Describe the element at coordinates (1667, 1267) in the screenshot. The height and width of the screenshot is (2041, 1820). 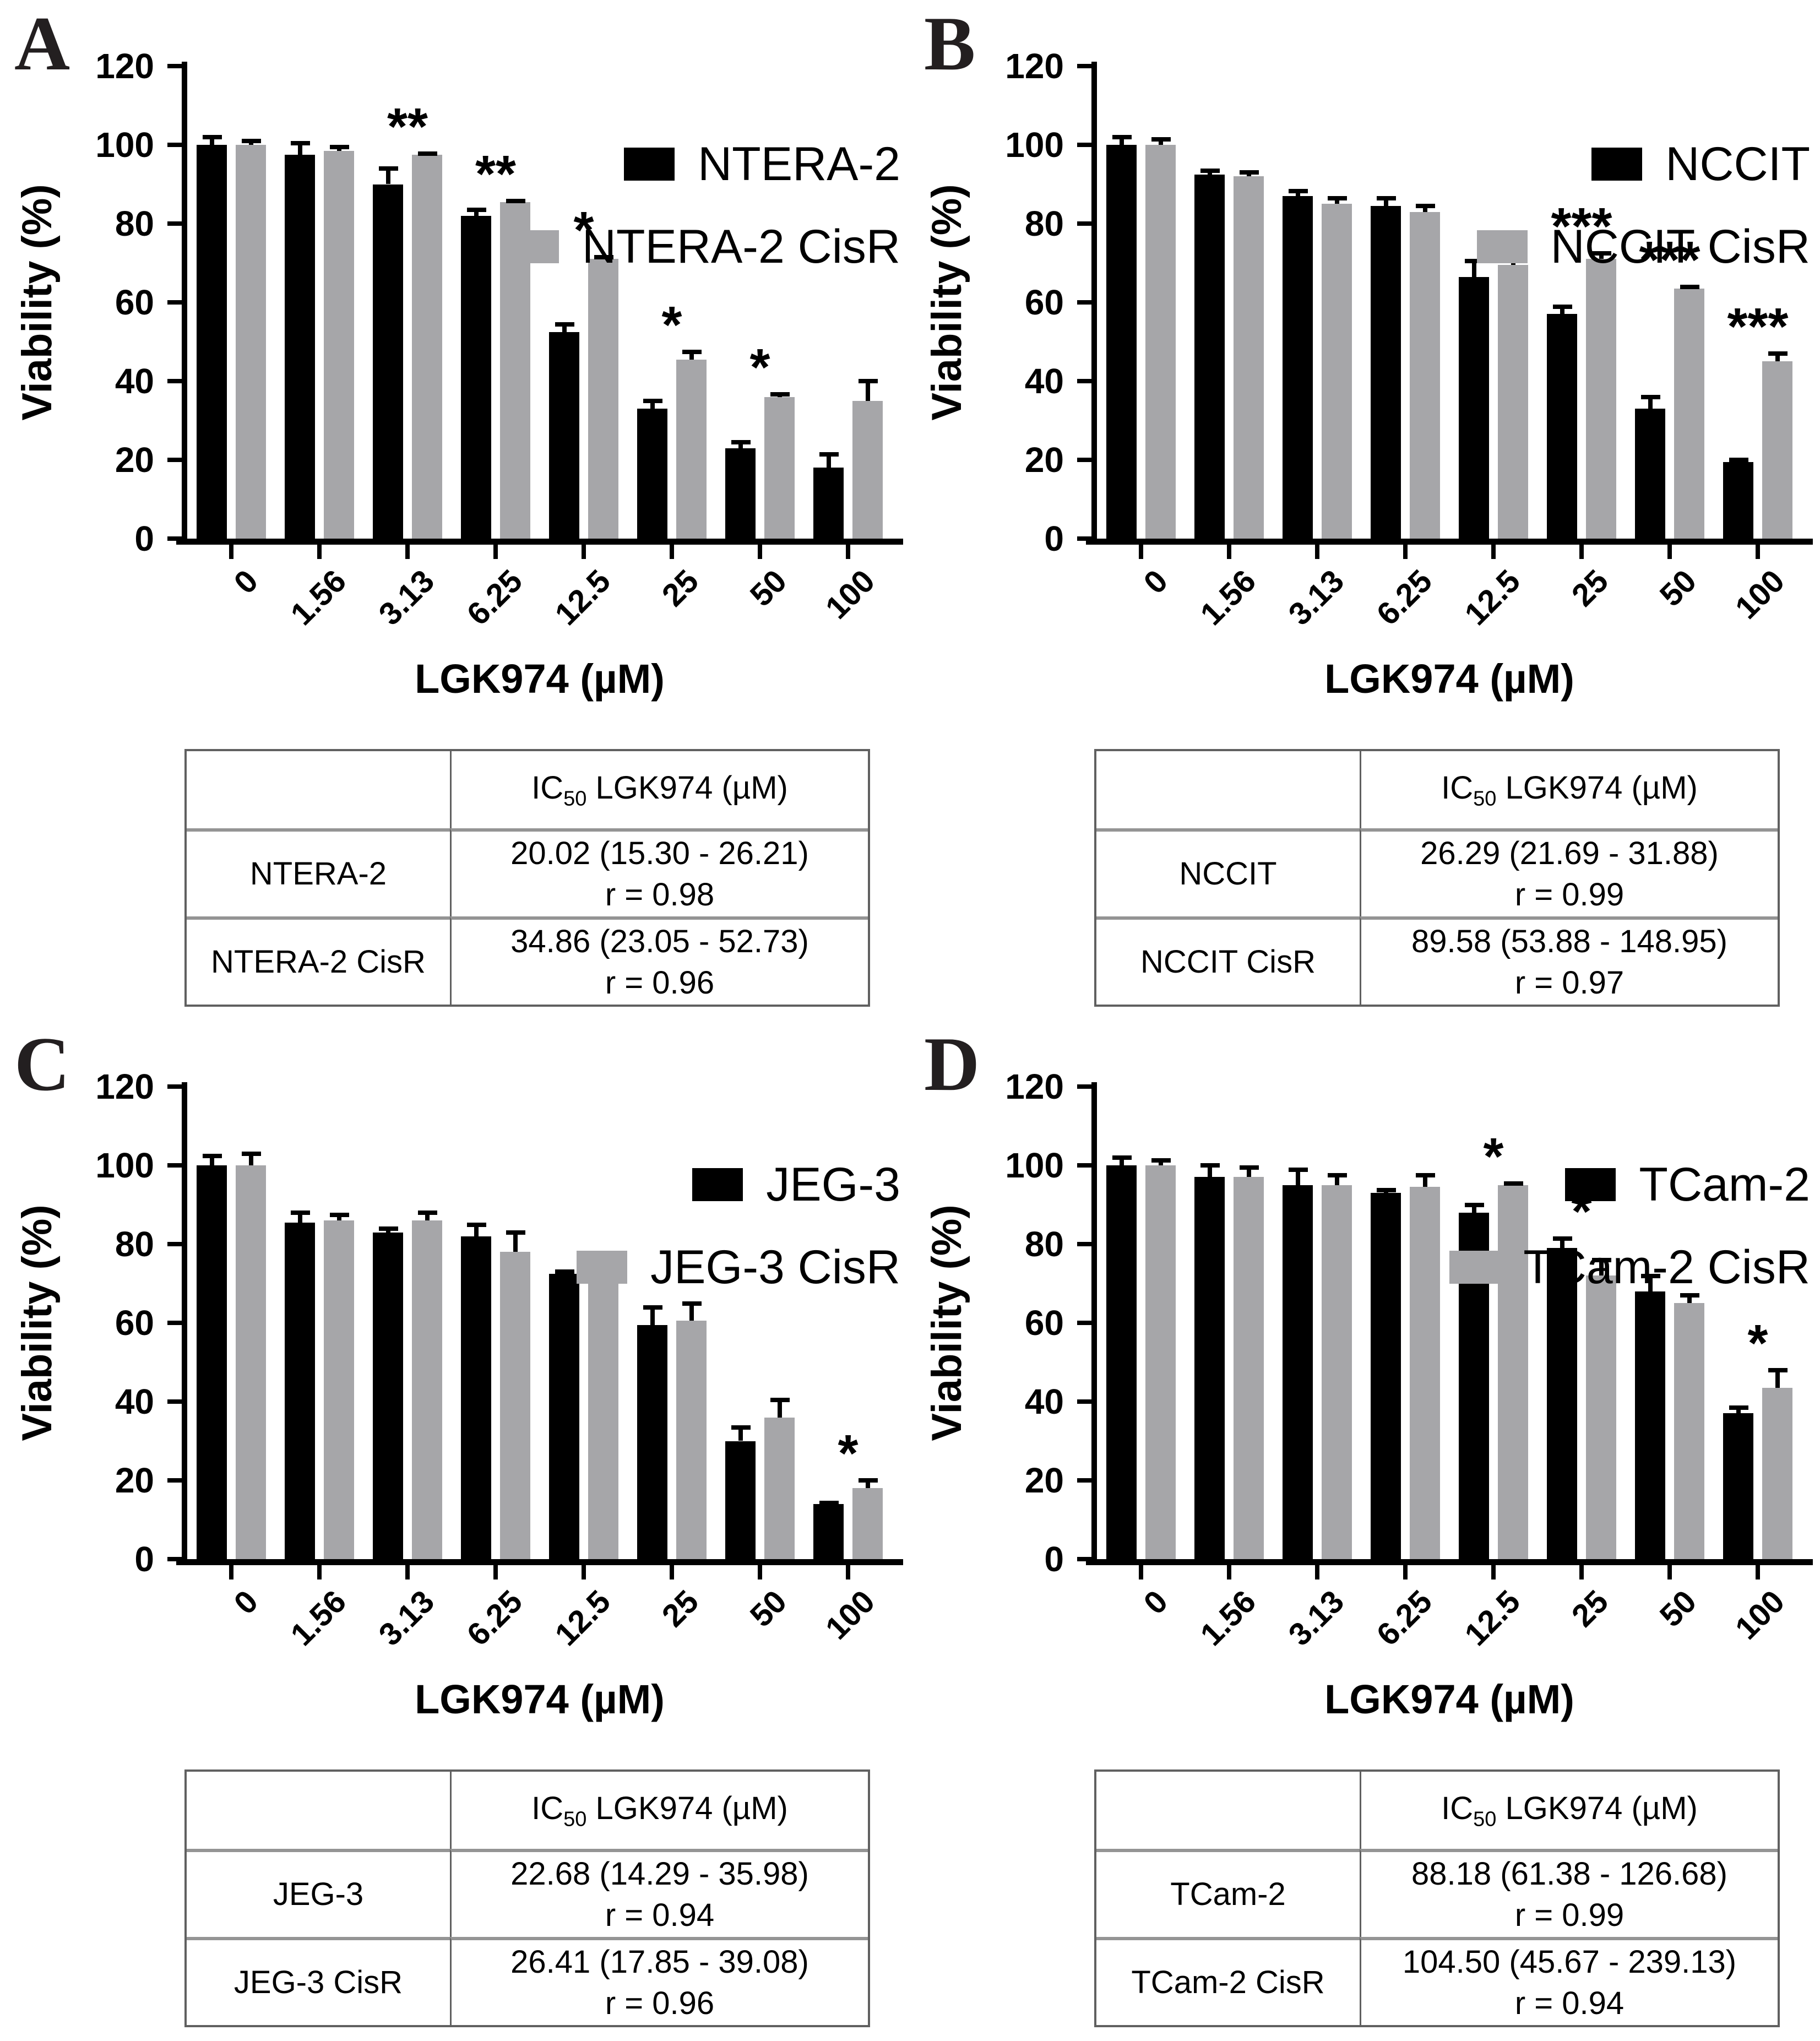
I see `legend-label: TCam-2 CisR` at that location.